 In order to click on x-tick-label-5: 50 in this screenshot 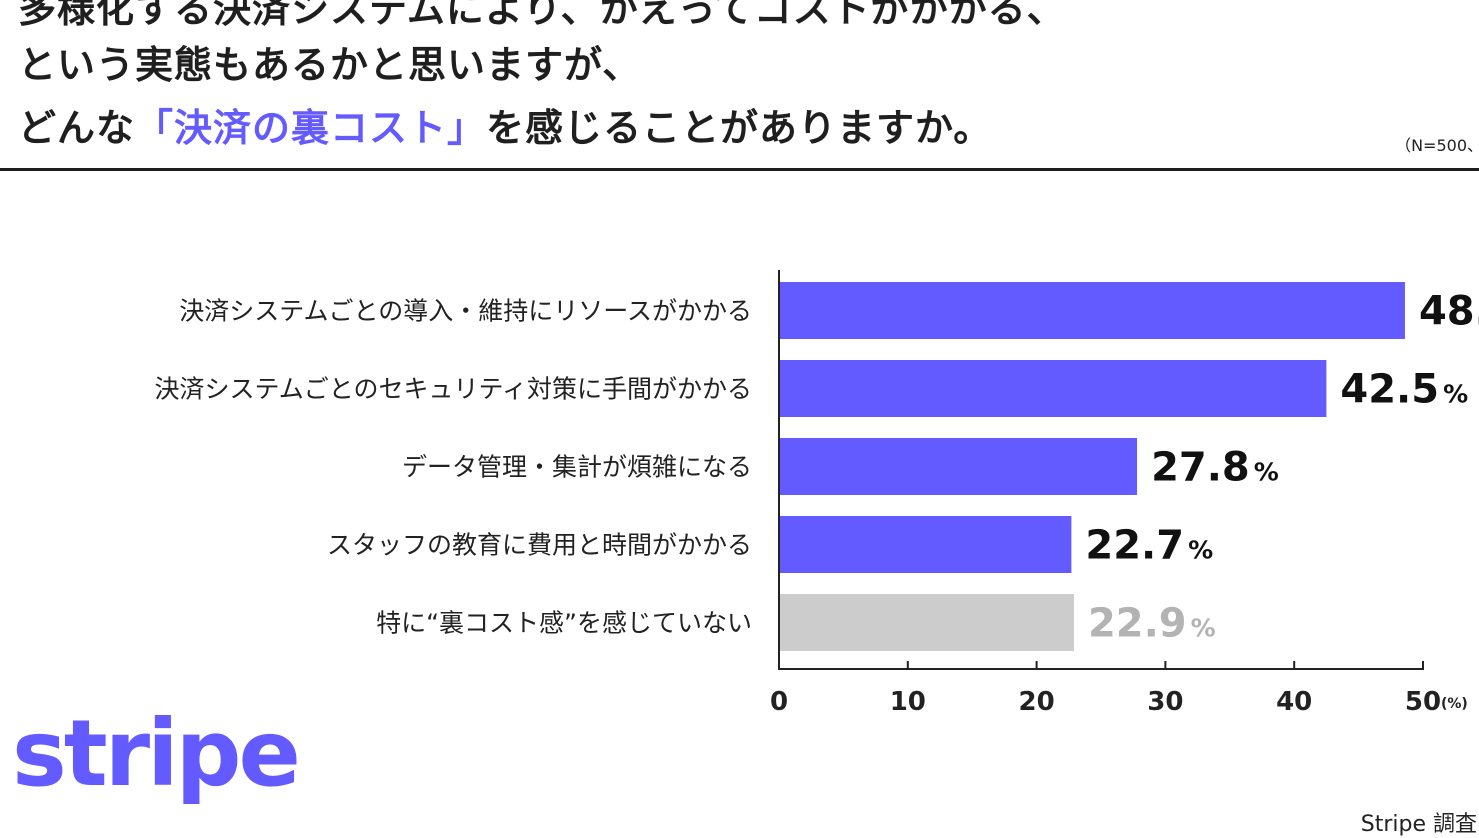, I will do `click(1423, 702)`.